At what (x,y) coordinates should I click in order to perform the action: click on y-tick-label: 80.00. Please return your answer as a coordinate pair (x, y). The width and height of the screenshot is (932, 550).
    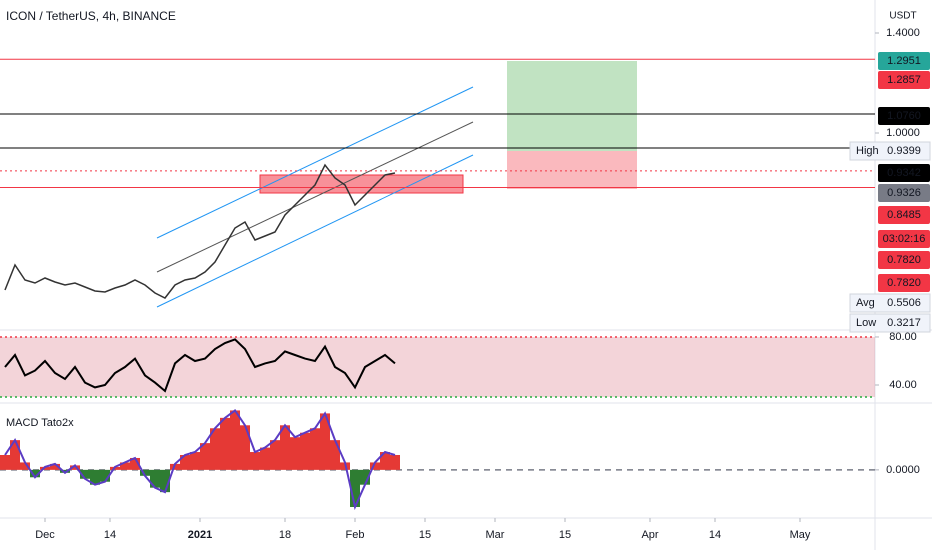
    Looking at the image, I should click on (903, 337).